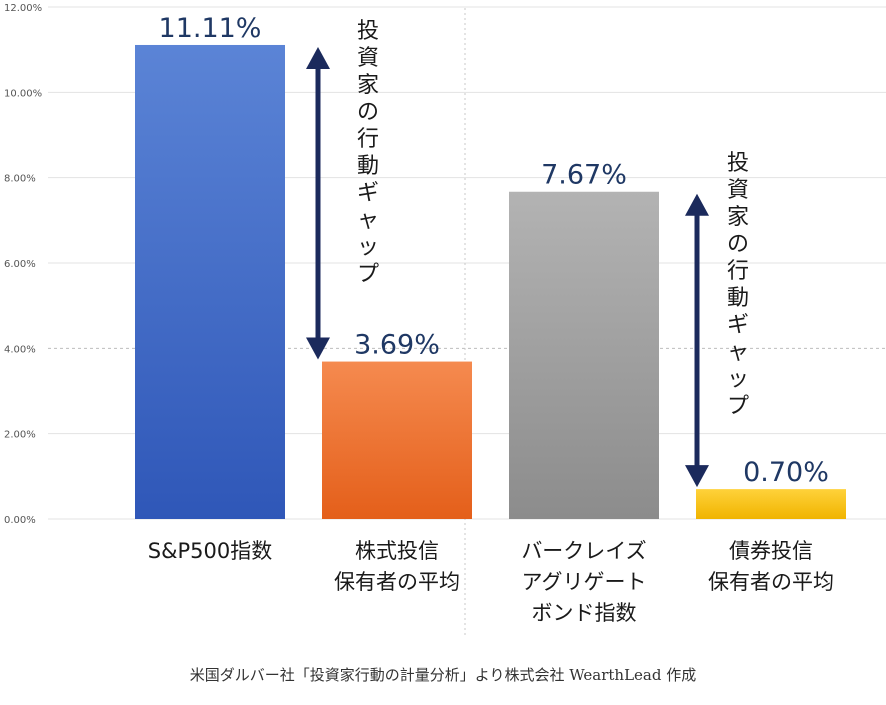 This screenshot has height=705, width=886. I want to click on y-tick-label: 8.00%, so click(20, 179).